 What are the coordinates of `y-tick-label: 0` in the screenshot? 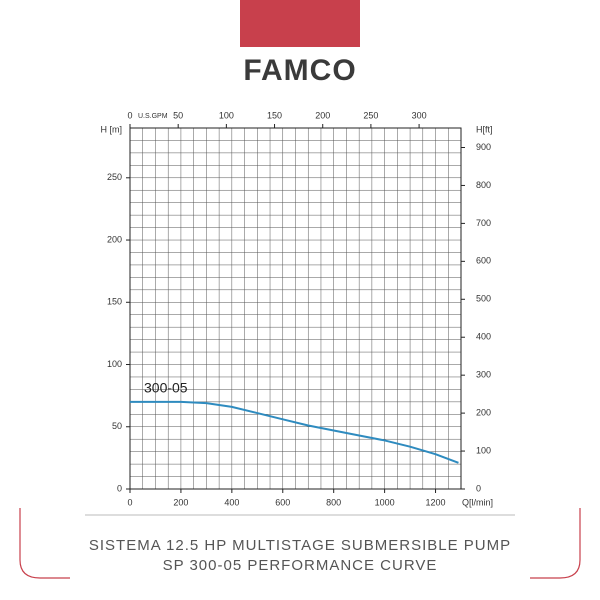 It's located at (119, 488).